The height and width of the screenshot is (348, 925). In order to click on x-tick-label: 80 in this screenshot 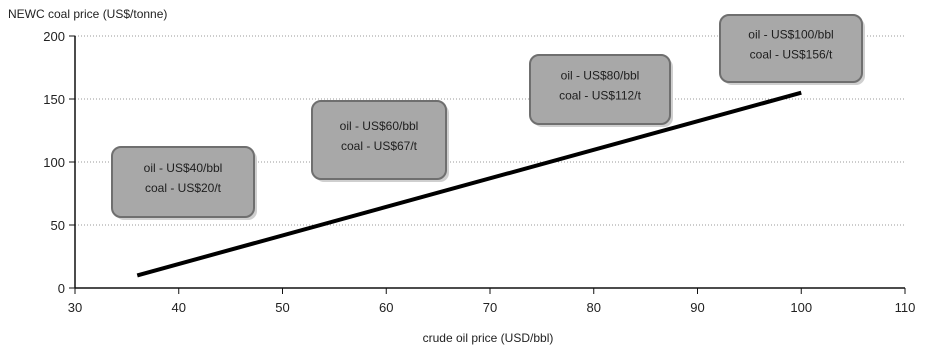, I will do `click(594, 307)`.